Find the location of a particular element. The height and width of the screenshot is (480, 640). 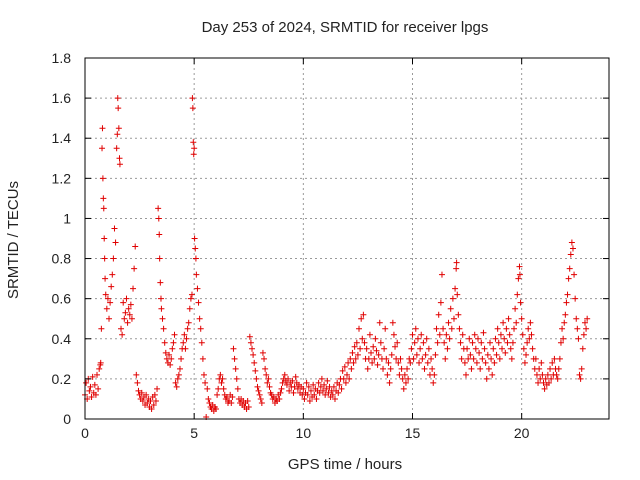

y-tick-label: 1.4 is located at coordinates (62, 138).